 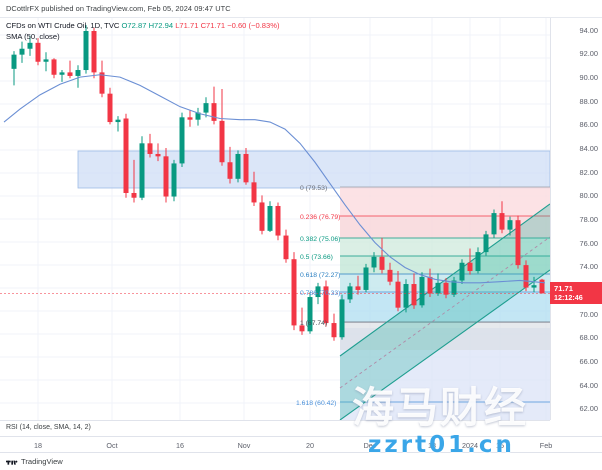 I want to click on fib-level-label: 0.786 (70.33), so click(x=320, y=293).